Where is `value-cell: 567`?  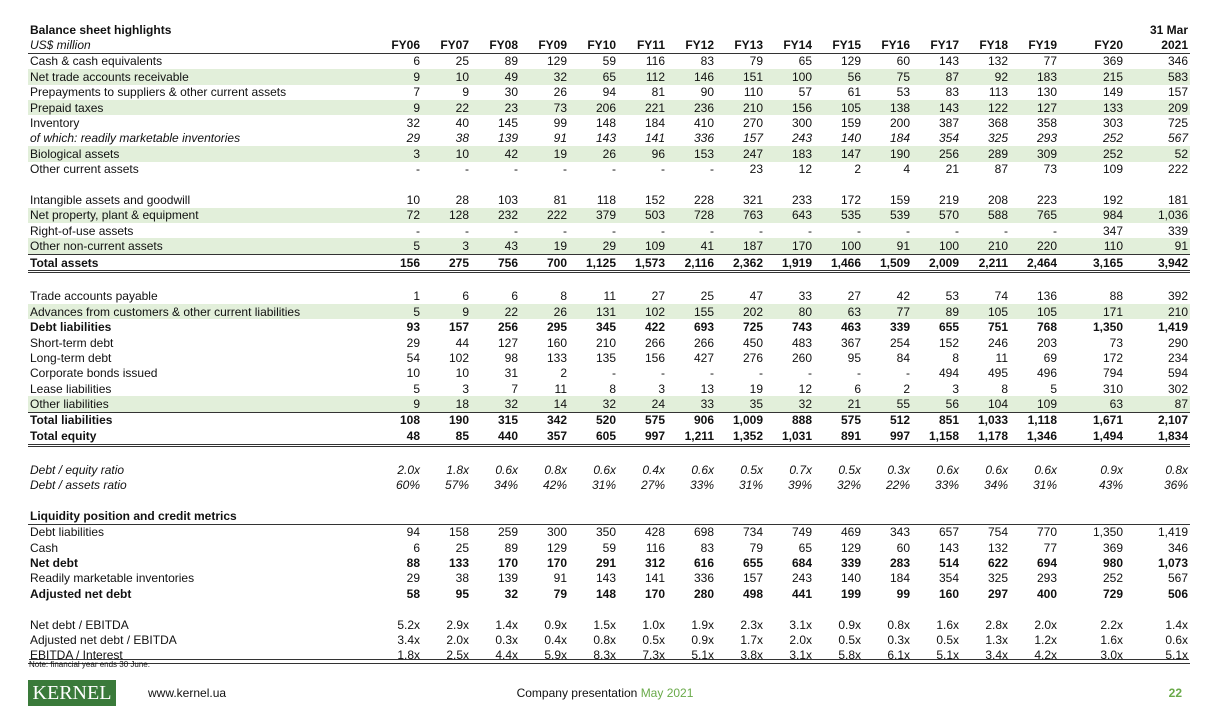
value-cell: 567 is located at coordinates (1177, 578).